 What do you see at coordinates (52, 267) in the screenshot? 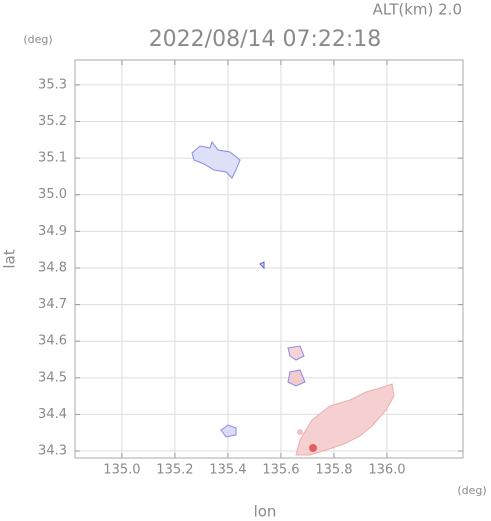
I see `y-tick-label: 34.8` at bounding box center [52, 267].